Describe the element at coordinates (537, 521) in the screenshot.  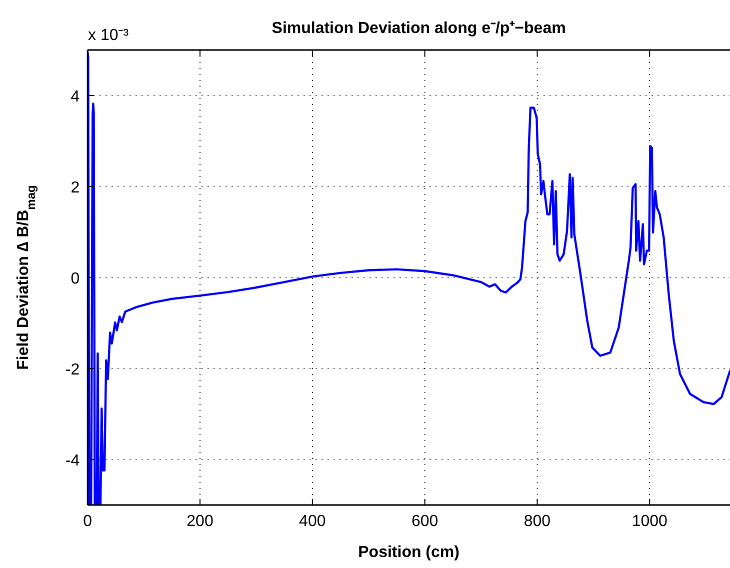
I see `x-tick-label: 800` at that location.